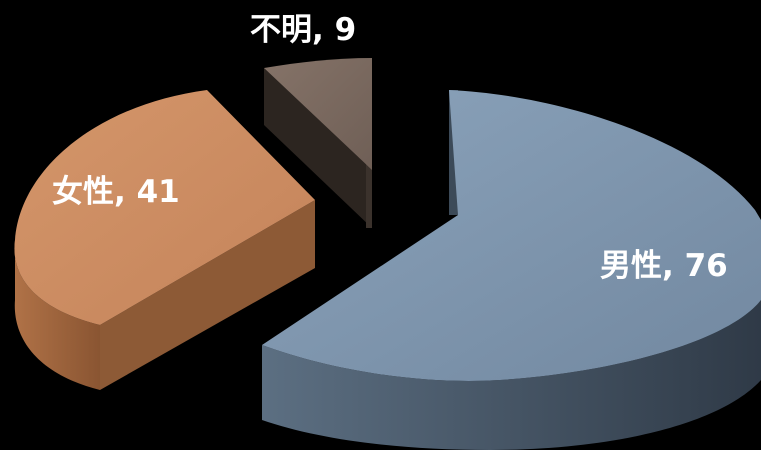  Describe the element at coordinates (207, 295) in the screenshot. I see `slice-female-cut` at that location.